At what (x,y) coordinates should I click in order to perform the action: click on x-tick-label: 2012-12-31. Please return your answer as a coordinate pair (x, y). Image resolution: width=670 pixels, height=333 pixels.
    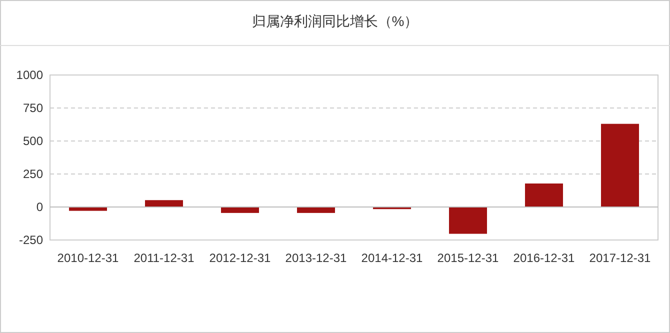
    Looking at the image, I should click on (240, 258).